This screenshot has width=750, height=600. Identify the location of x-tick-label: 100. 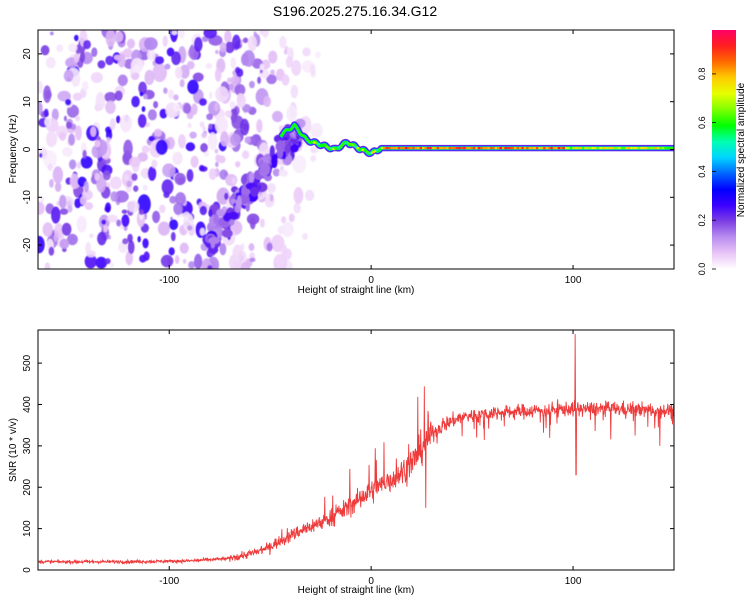
(573, 581).